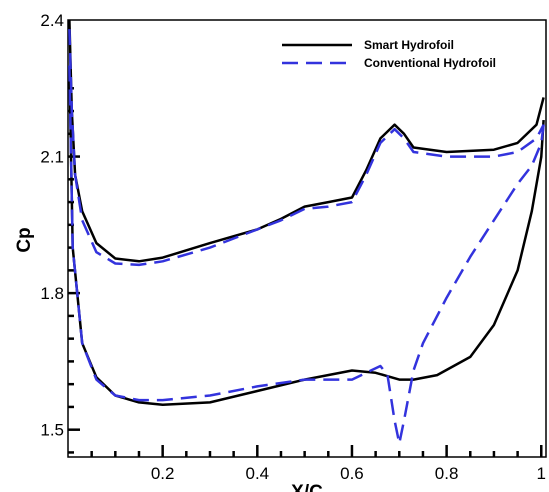 Image resolution: width=549 pixels, height=492 pixels. Describe the element at coordinates (52, 157) in the screenshot. I see `y-tick-label: 2.1` at that location.